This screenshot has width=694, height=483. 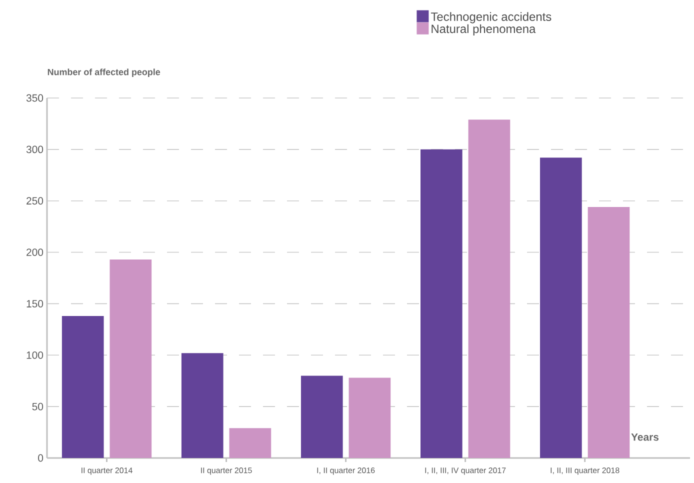 What do you see at coordinates (35, 355) in the screenshot?
I see `y-tick-label: 100` at bounding box center [35, 355].